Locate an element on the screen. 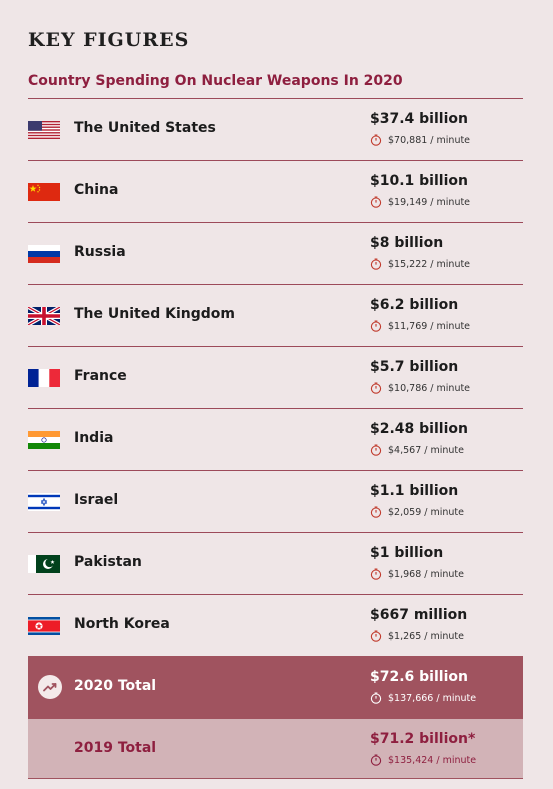 The width and height of the screenshot is (553, 789). country-name: France is located at coordinates (100, 376).